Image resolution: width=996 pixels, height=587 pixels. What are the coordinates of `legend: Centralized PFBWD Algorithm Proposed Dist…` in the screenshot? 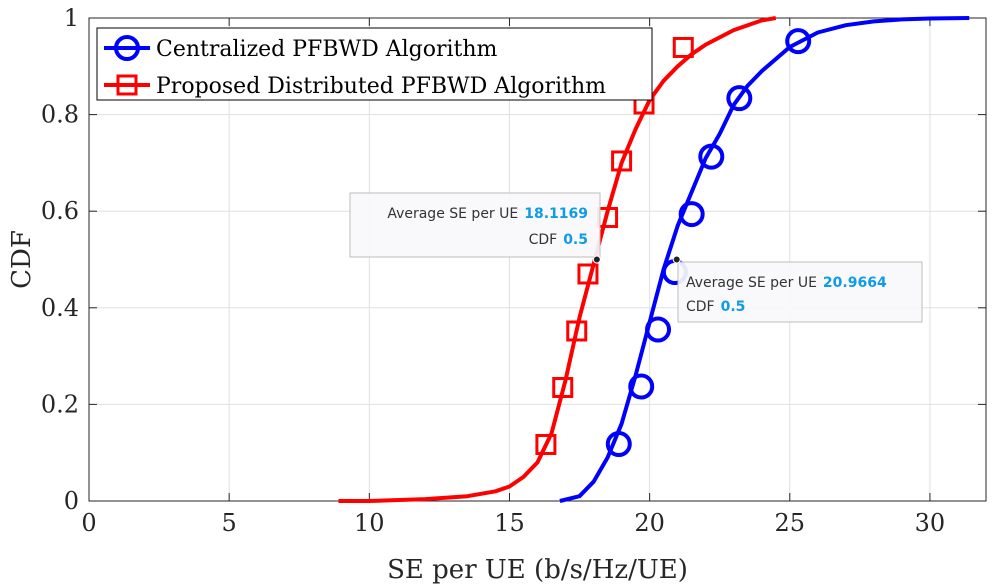 It's located at (374, 64).